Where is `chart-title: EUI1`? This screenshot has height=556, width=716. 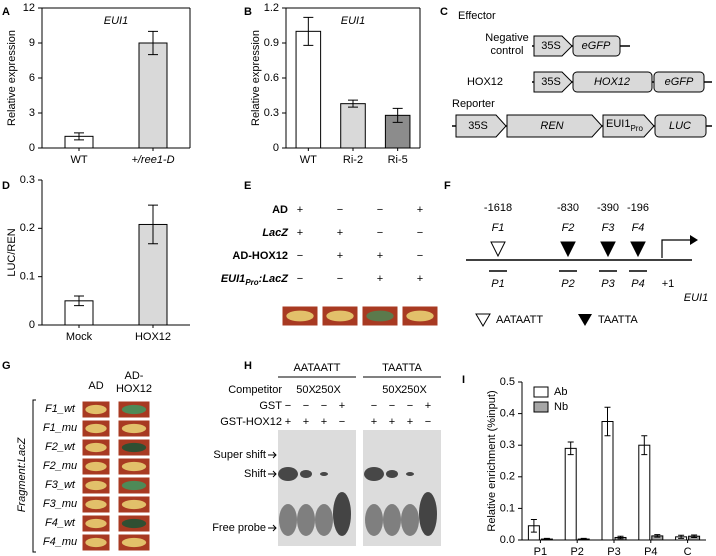 chart-title: EUI1 is located at coordinates (353, 21).